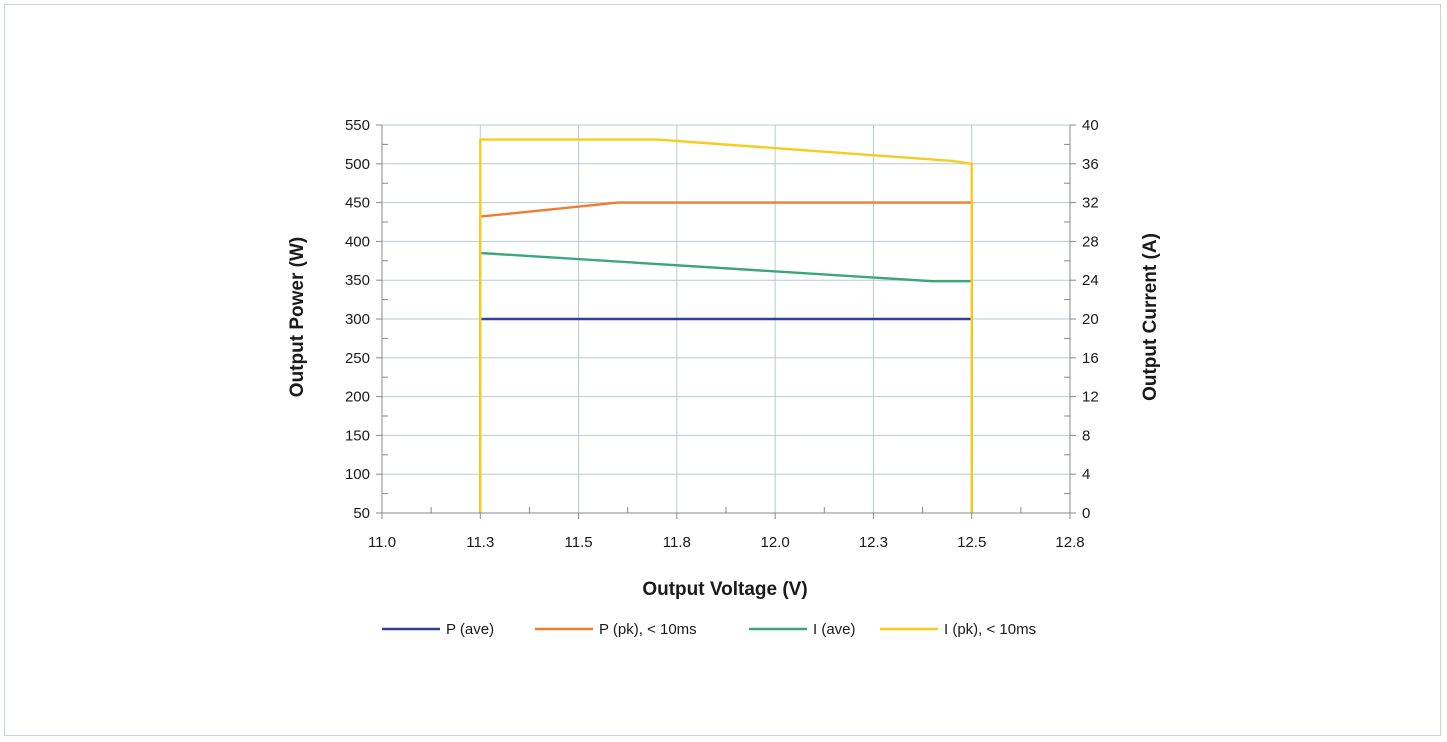 This screenshot has width=1447, height=742. What do you see at coordinates (648, 629) in the screenshot?
I see `legend-label: P (pk), < 10ms` at bounding box center [648, 629].